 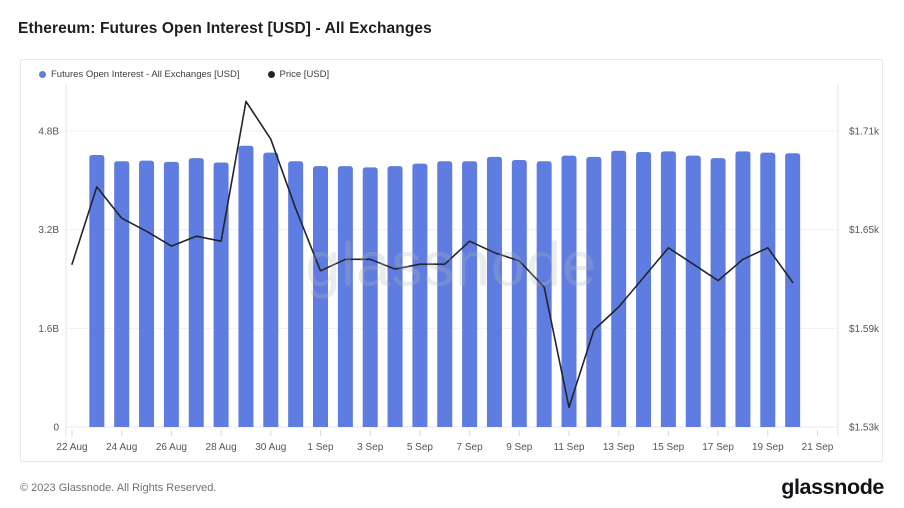 What do you see at coordinates (519, 447) in the screenshot?
I see `x-axis-tick-label: 9 Sep` at bounding box center [519, 447].